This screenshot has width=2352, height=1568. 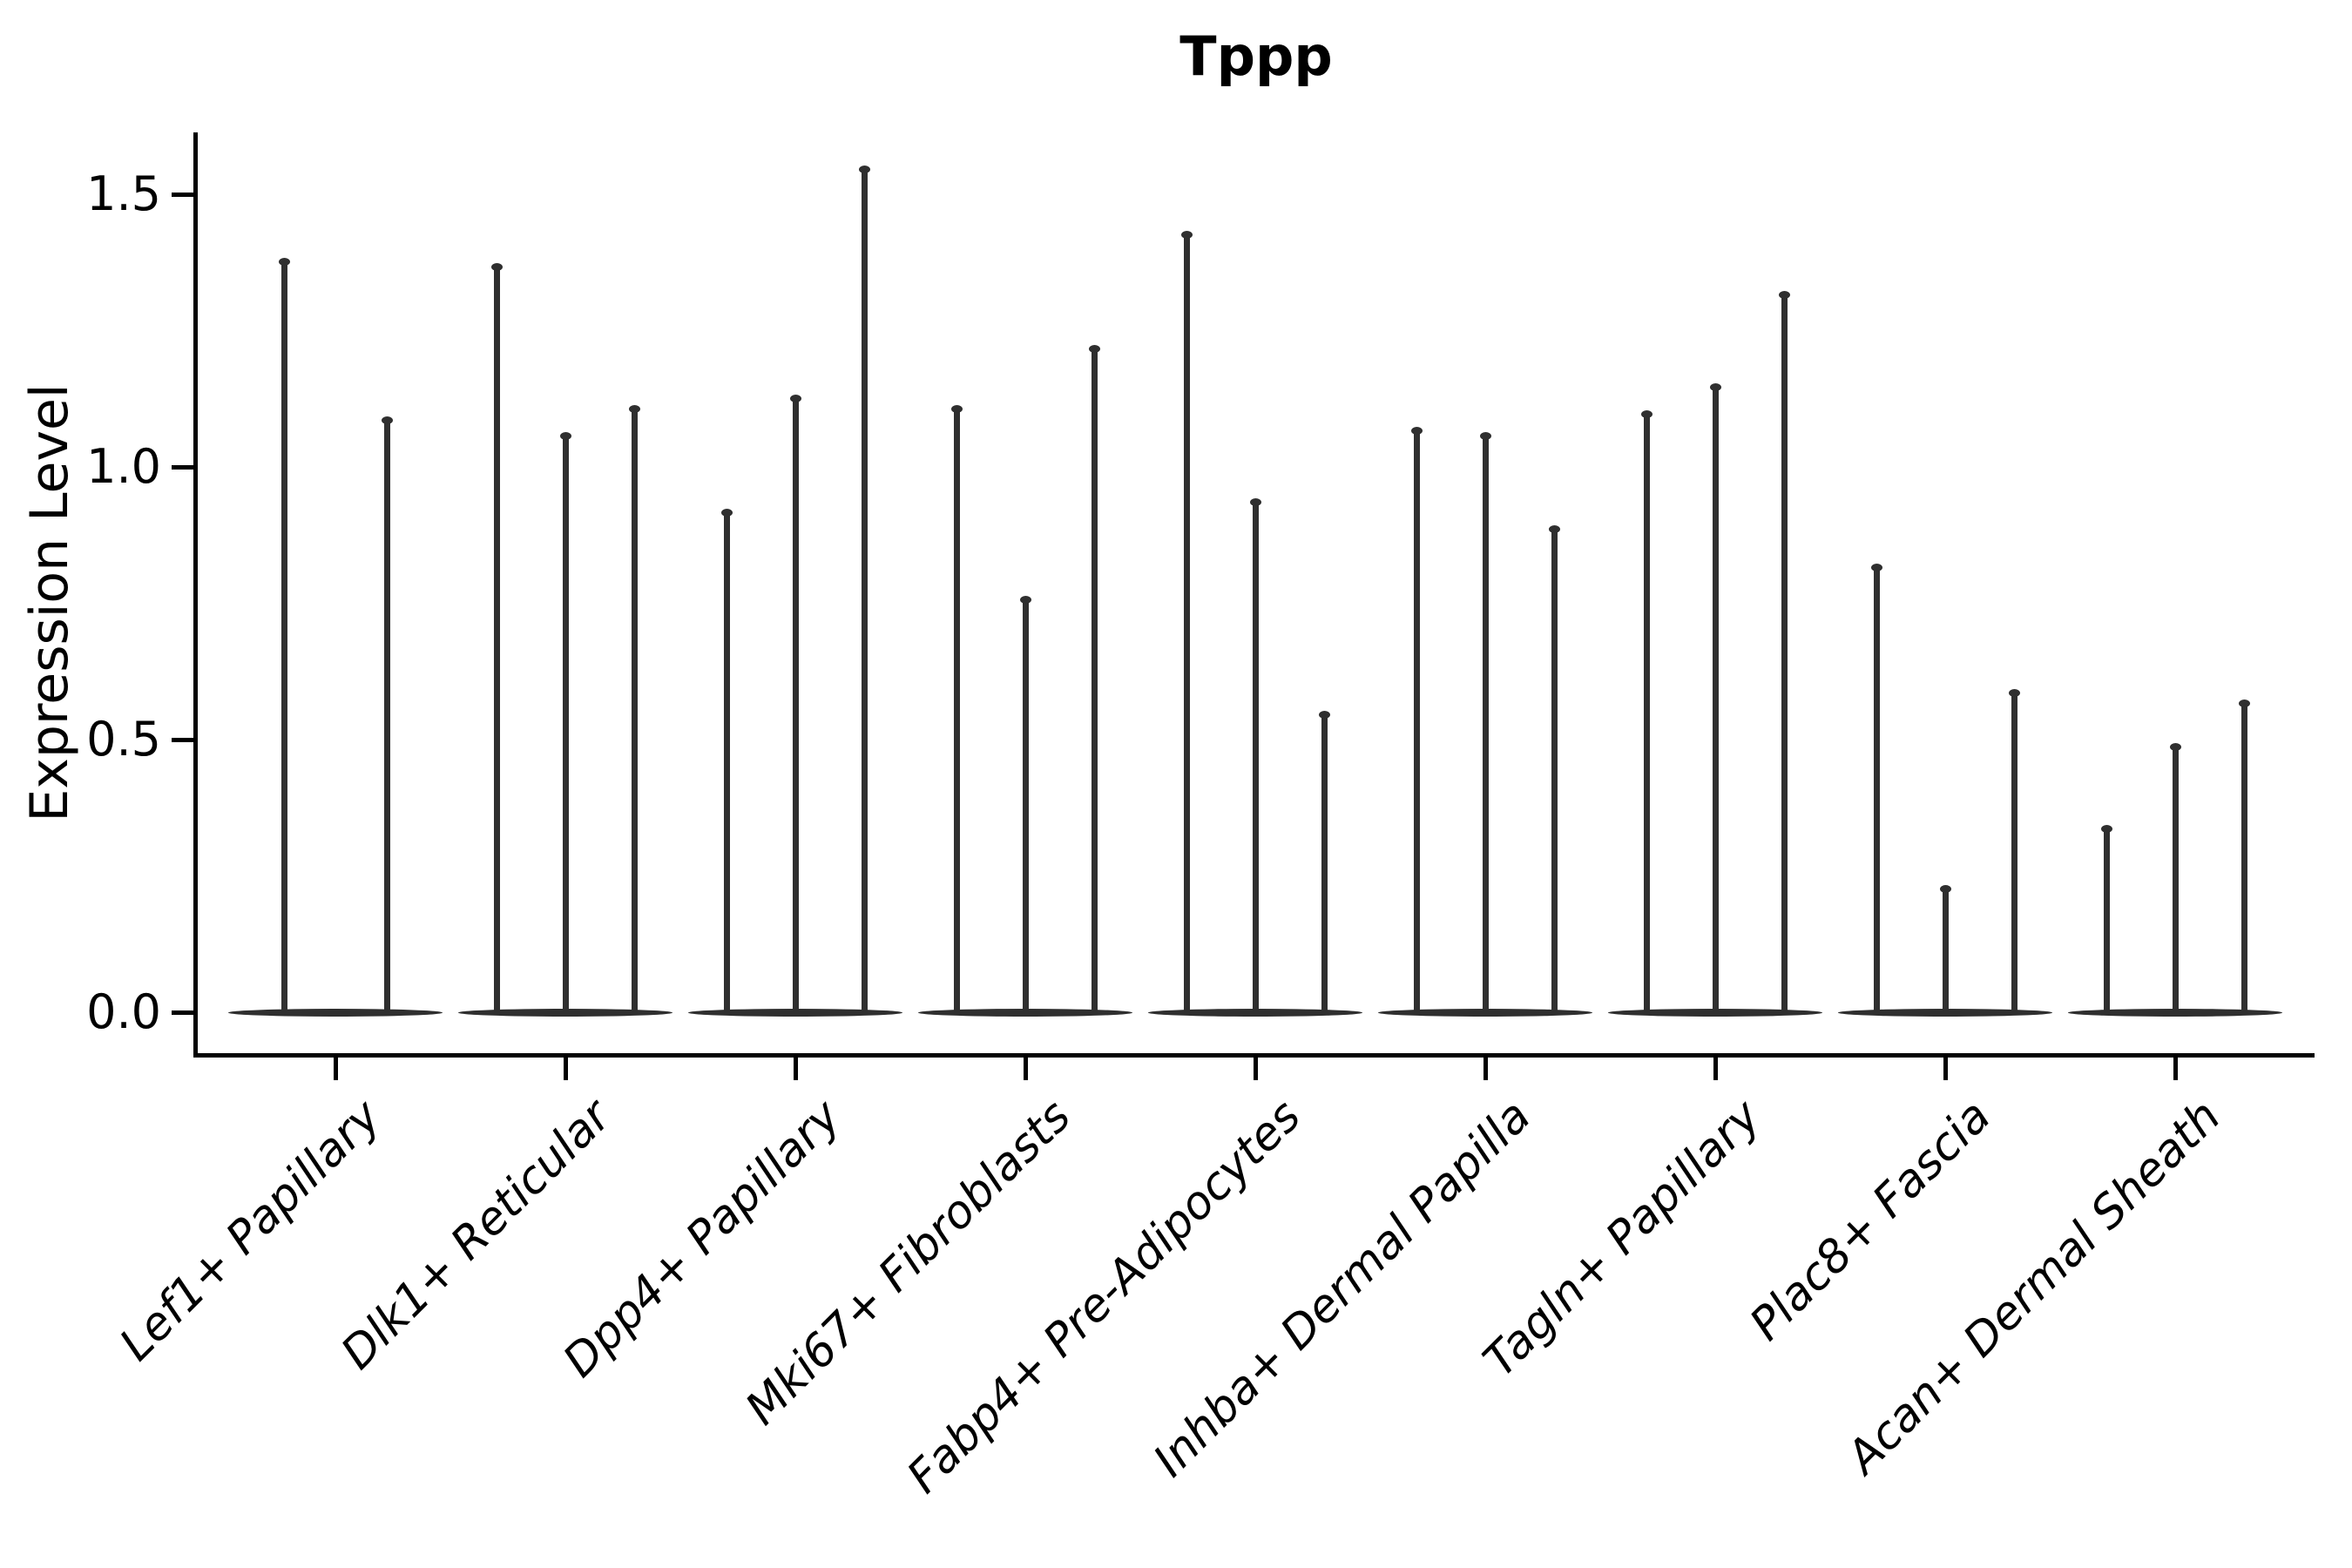 I want to click on y-axis-label: Expression Level, so click(x=49, y=603).